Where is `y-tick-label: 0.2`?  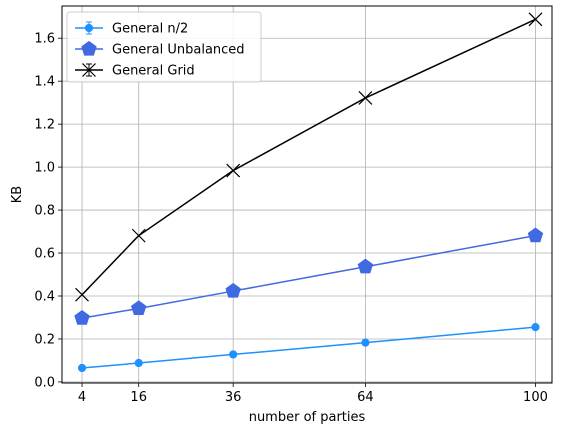
y-tick-label: 0.2 is located at coordinates (44, 339).